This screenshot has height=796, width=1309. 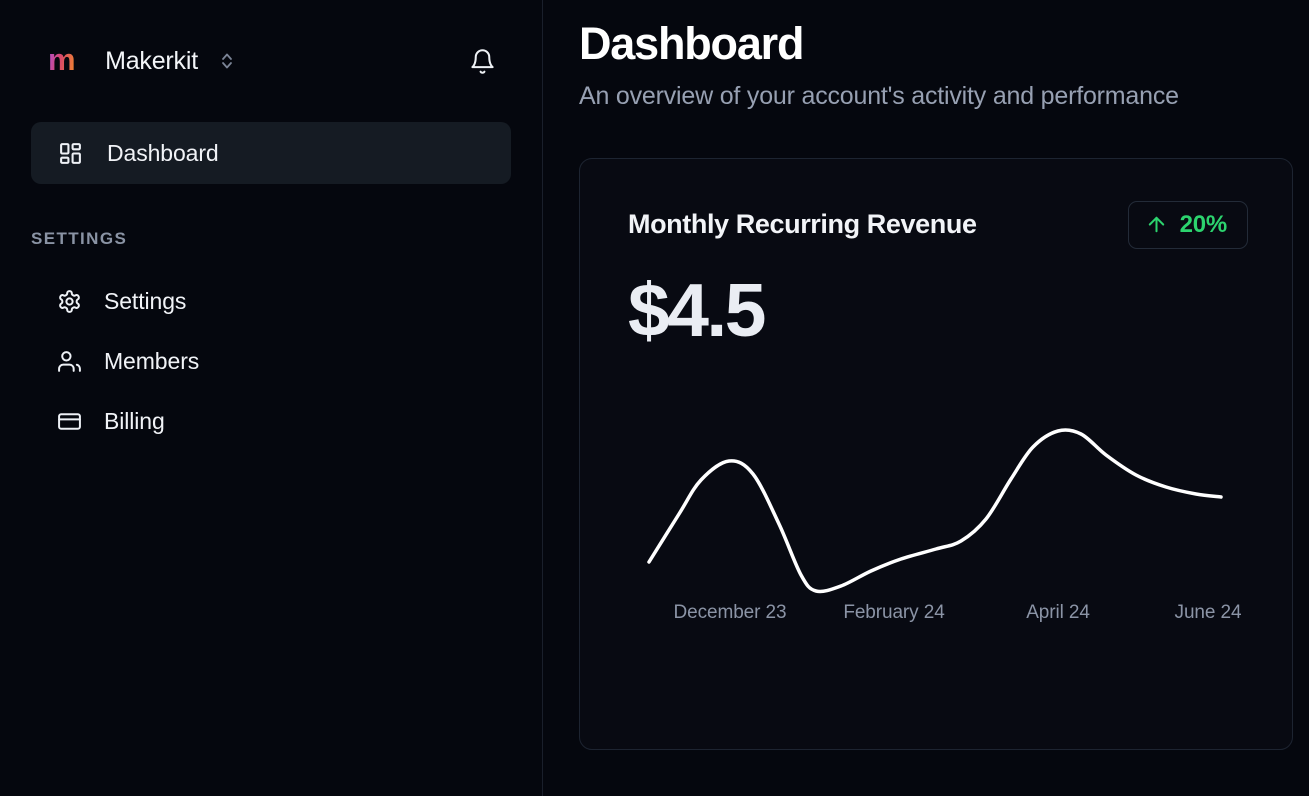 I want to click on sidebar-item-billing: Billing, so click(x=271, y=421).